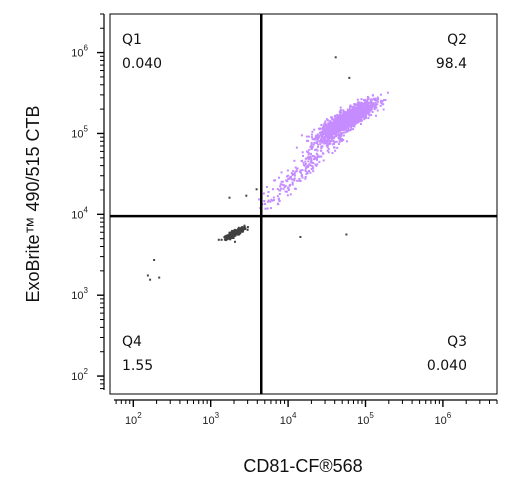 The image size is (509, 482). What do you see at coordinates (132, 342) in the screenshot?
I see `quadrant-name: Q4` at bounding box center [132, 342].